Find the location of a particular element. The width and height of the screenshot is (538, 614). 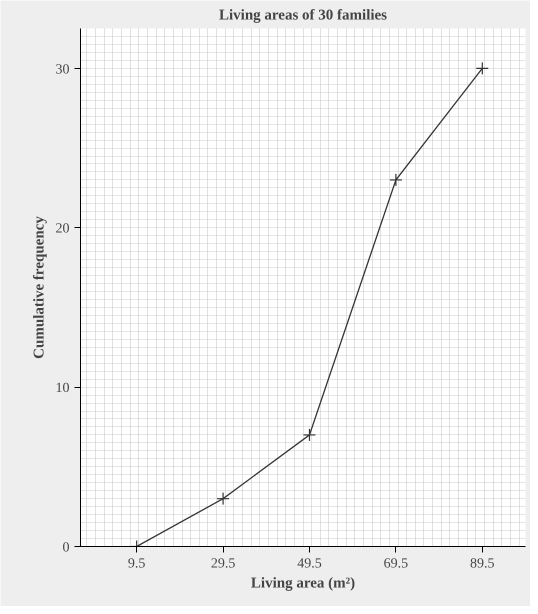

y-axis-title: Cumulative frequency is located at coordinates (40, 287).